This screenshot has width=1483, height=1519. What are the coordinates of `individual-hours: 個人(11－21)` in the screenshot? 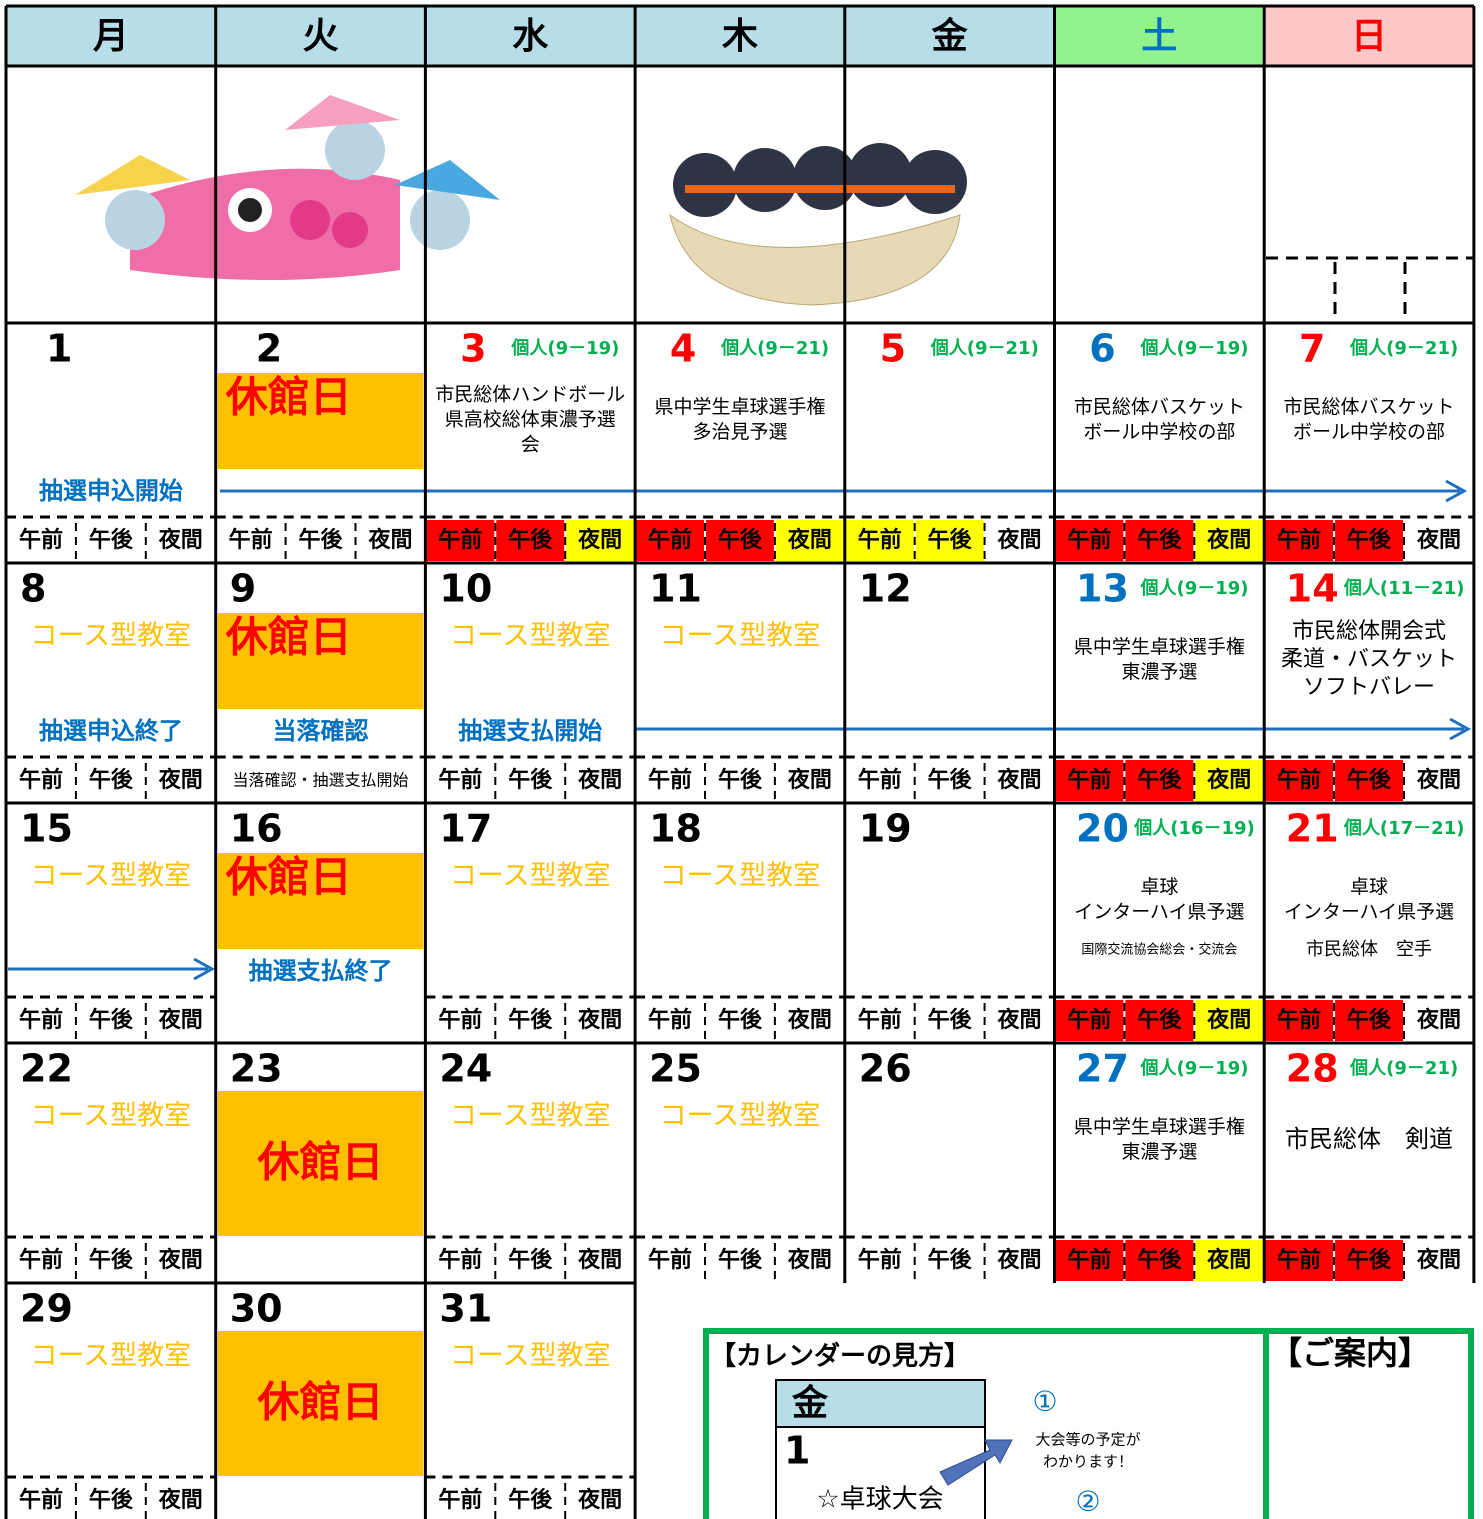 It's located at (1404, 588).